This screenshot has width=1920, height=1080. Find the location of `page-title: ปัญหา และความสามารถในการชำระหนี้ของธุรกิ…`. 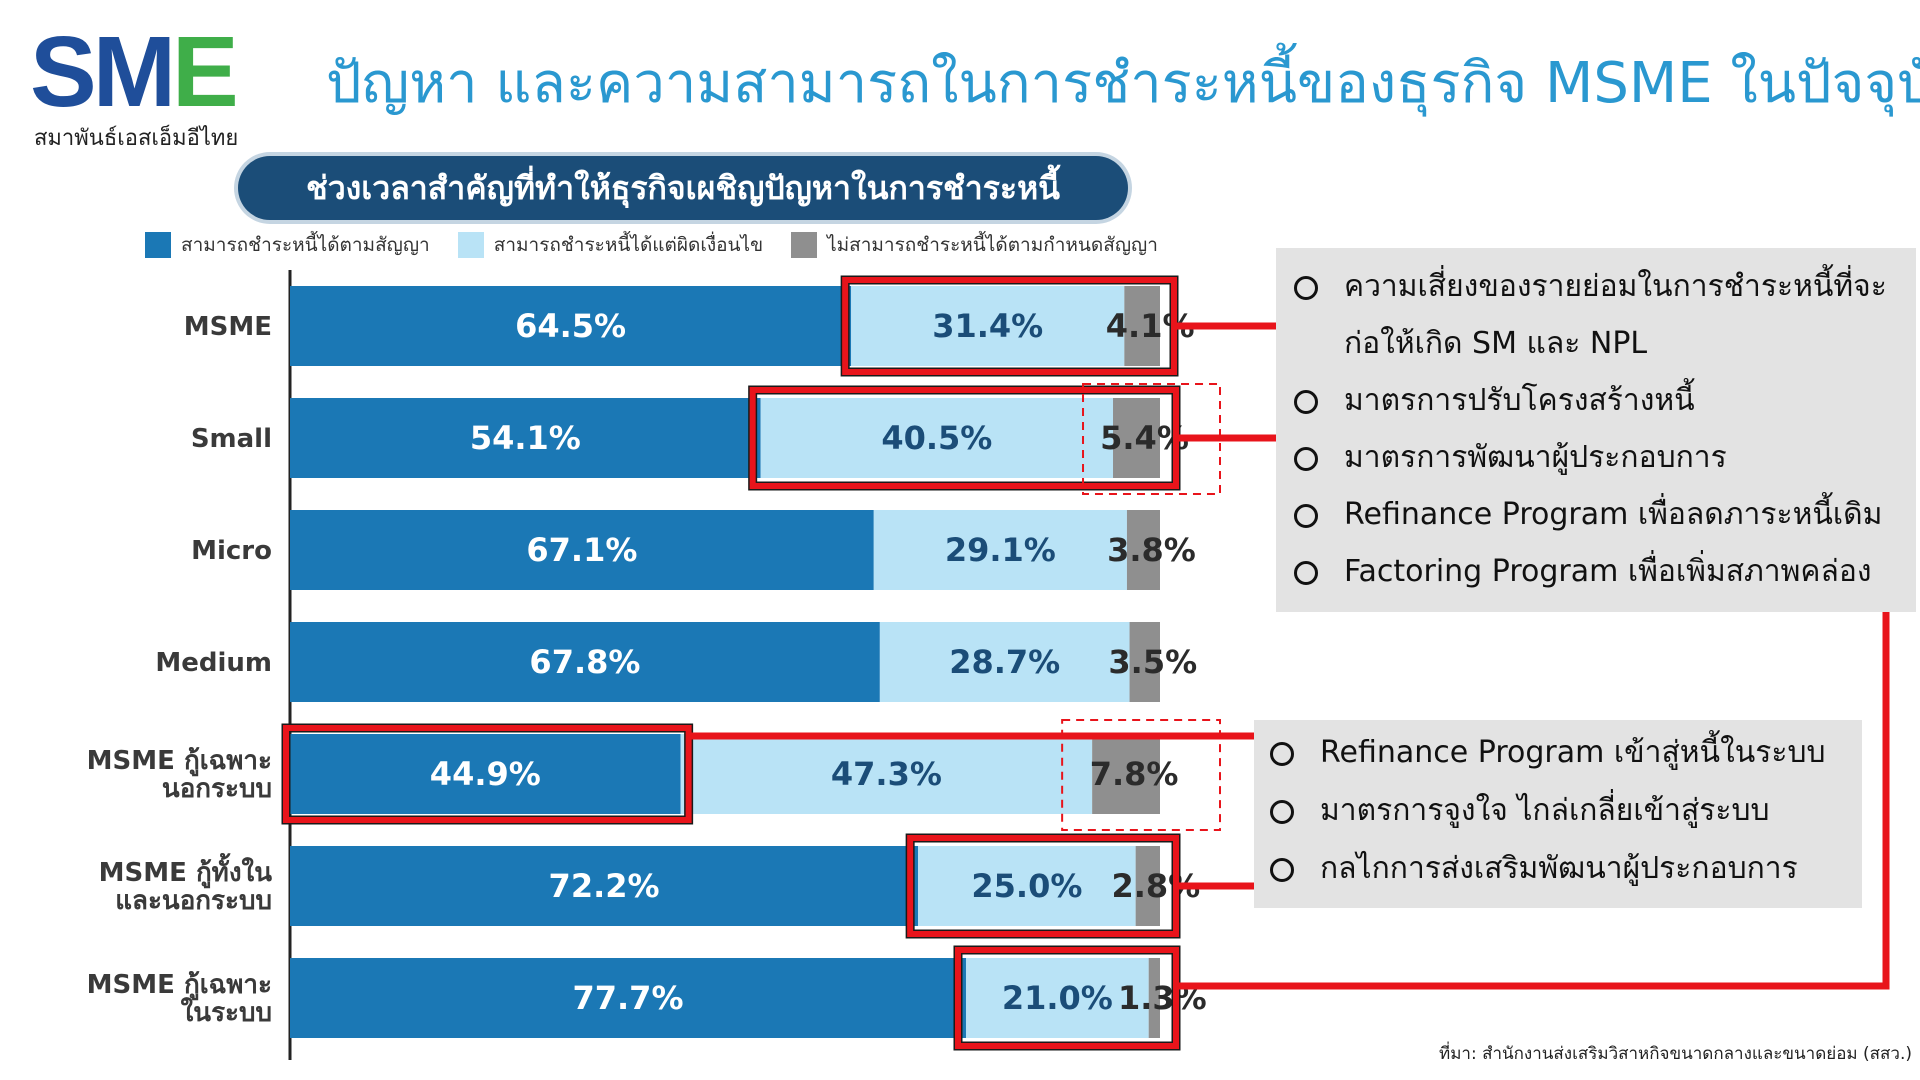

page-title: ปัญหา และความสามารถในการชำระหนี้ของธุรกิ… is located at coordinates (1123, 83).